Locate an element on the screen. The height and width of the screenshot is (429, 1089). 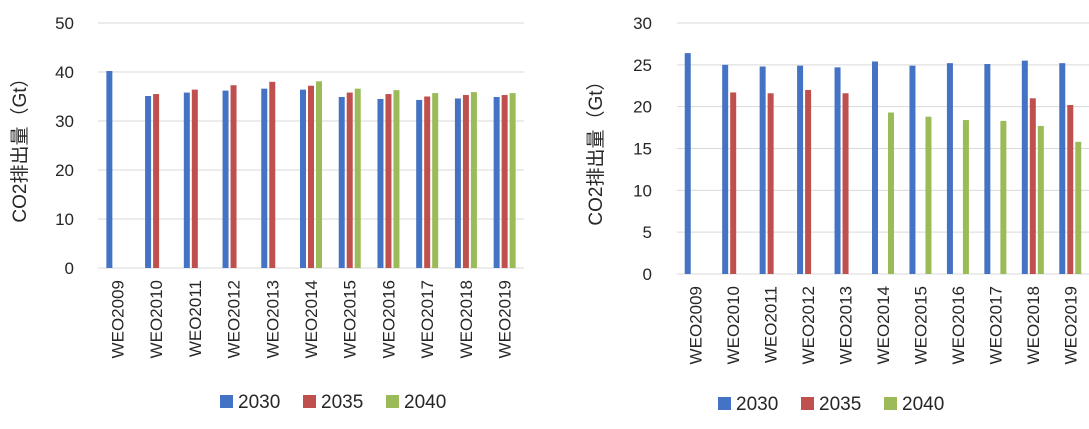
y-tick-label: 25 is located at coordinates (642, 65).